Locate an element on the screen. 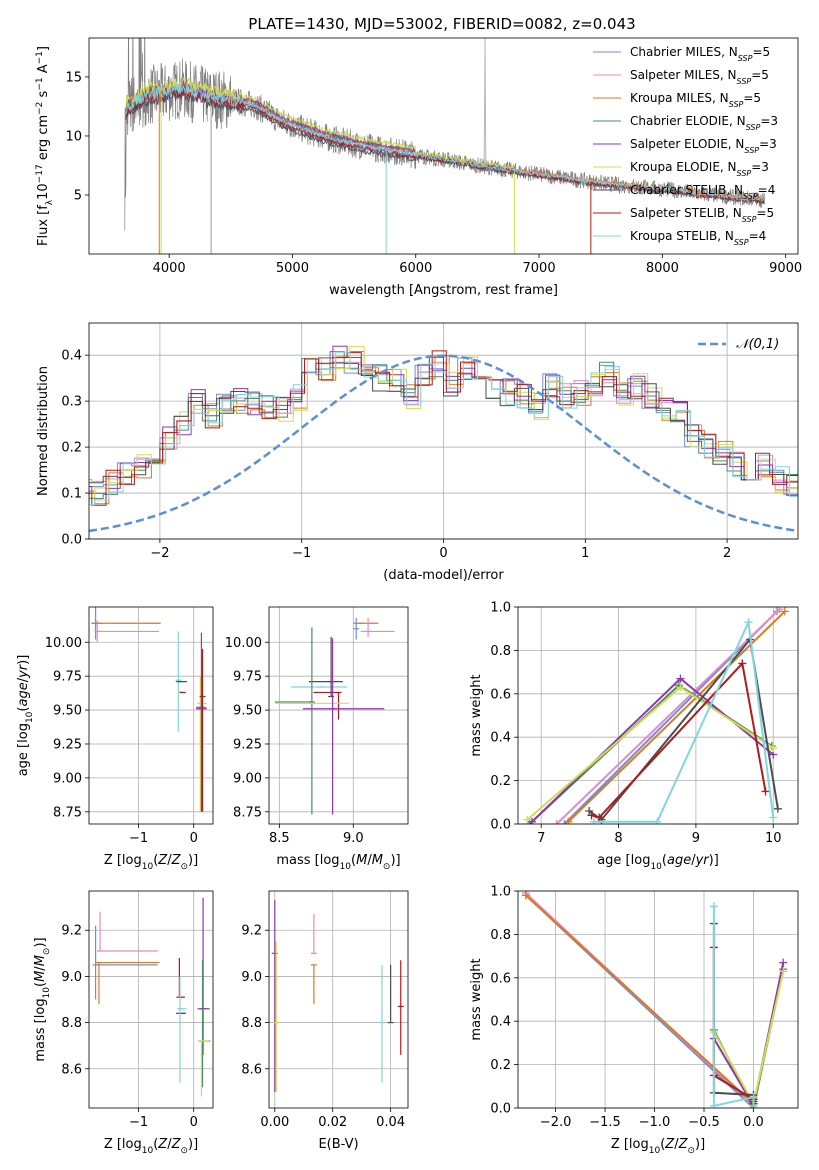  x-tick-label: 6000 is located at coordinates (415, 268).